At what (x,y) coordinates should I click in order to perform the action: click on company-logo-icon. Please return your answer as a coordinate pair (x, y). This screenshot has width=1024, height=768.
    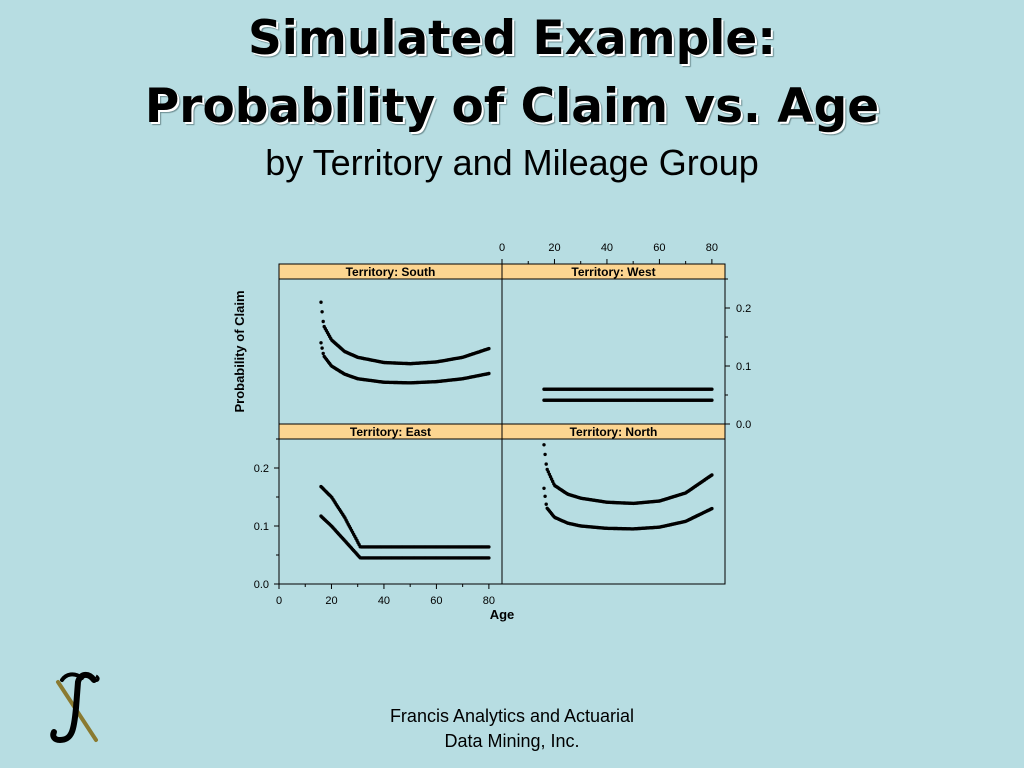
    Looking at the image, I should click on (75, 708).